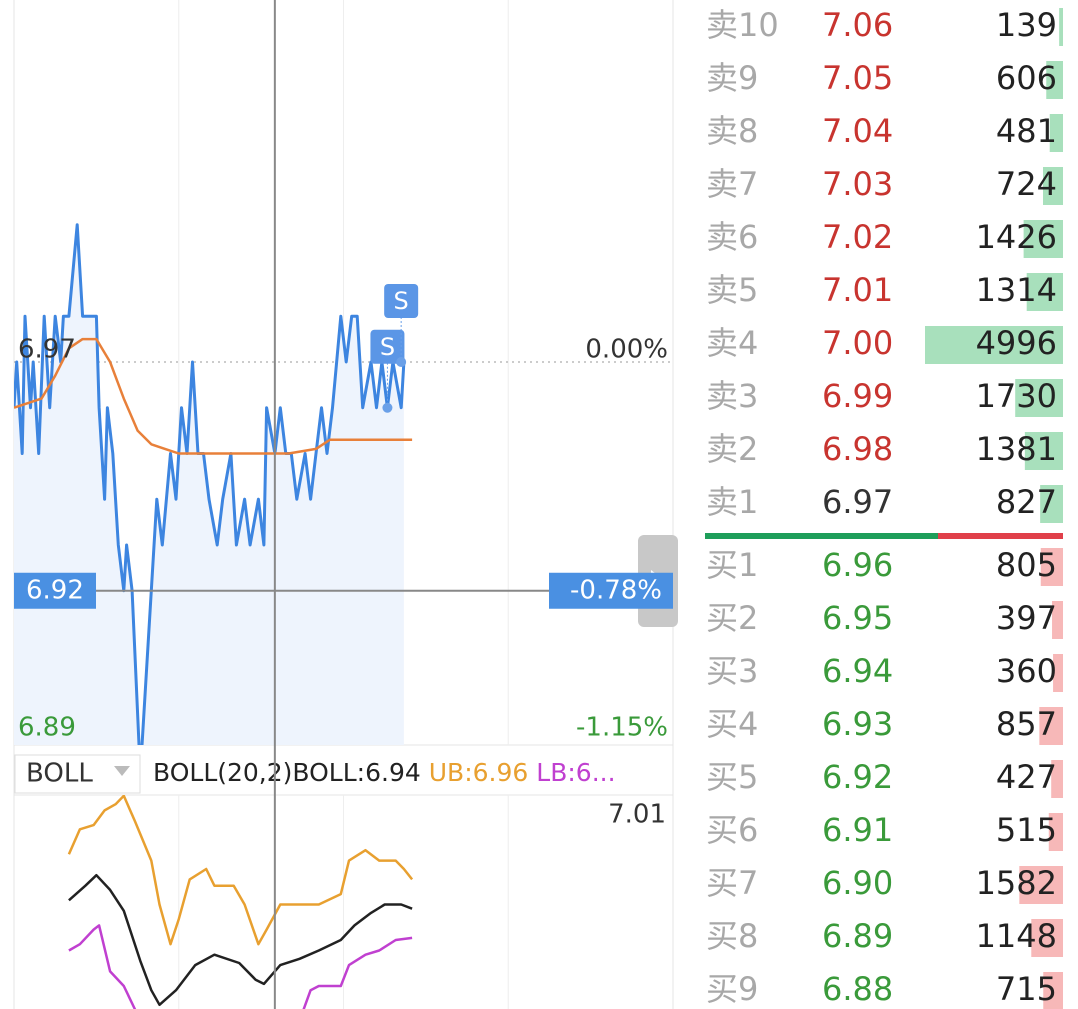  What do you see at coordinates (732, 565) in the screenshot?
I see `book-label: 买1` at bounding box center [732, 565].